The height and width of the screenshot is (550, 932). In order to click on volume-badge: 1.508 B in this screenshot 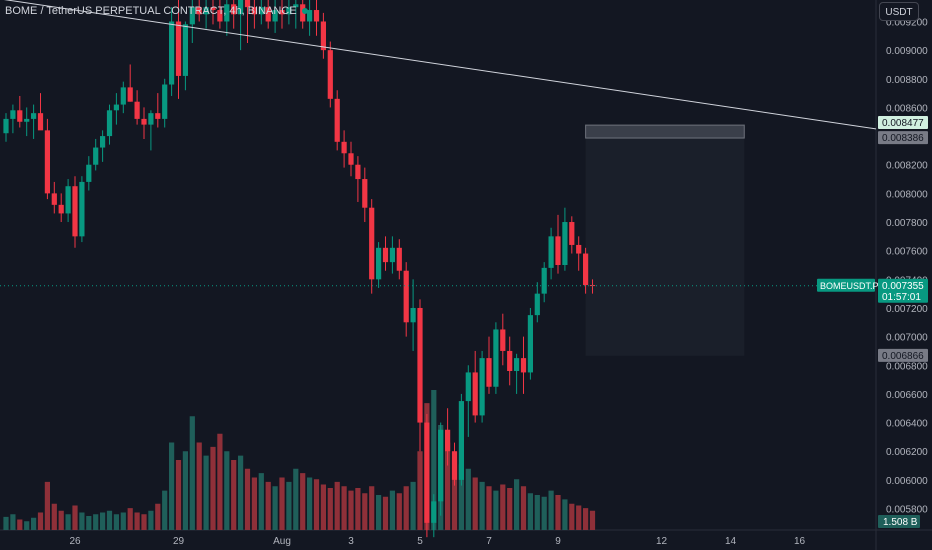, I will do `click(900, 522)`.